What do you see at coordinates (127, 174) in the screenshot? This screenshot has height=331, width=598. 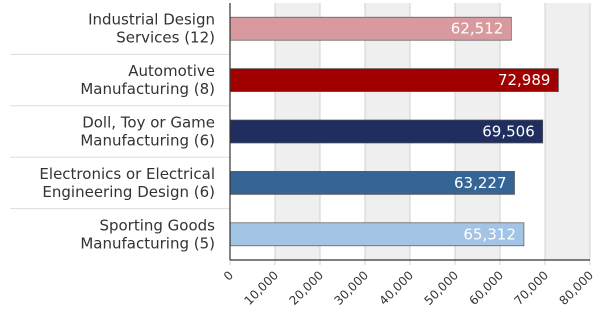 I see `category-label: Electronics or Electrical` at bounding box center [127, 174].